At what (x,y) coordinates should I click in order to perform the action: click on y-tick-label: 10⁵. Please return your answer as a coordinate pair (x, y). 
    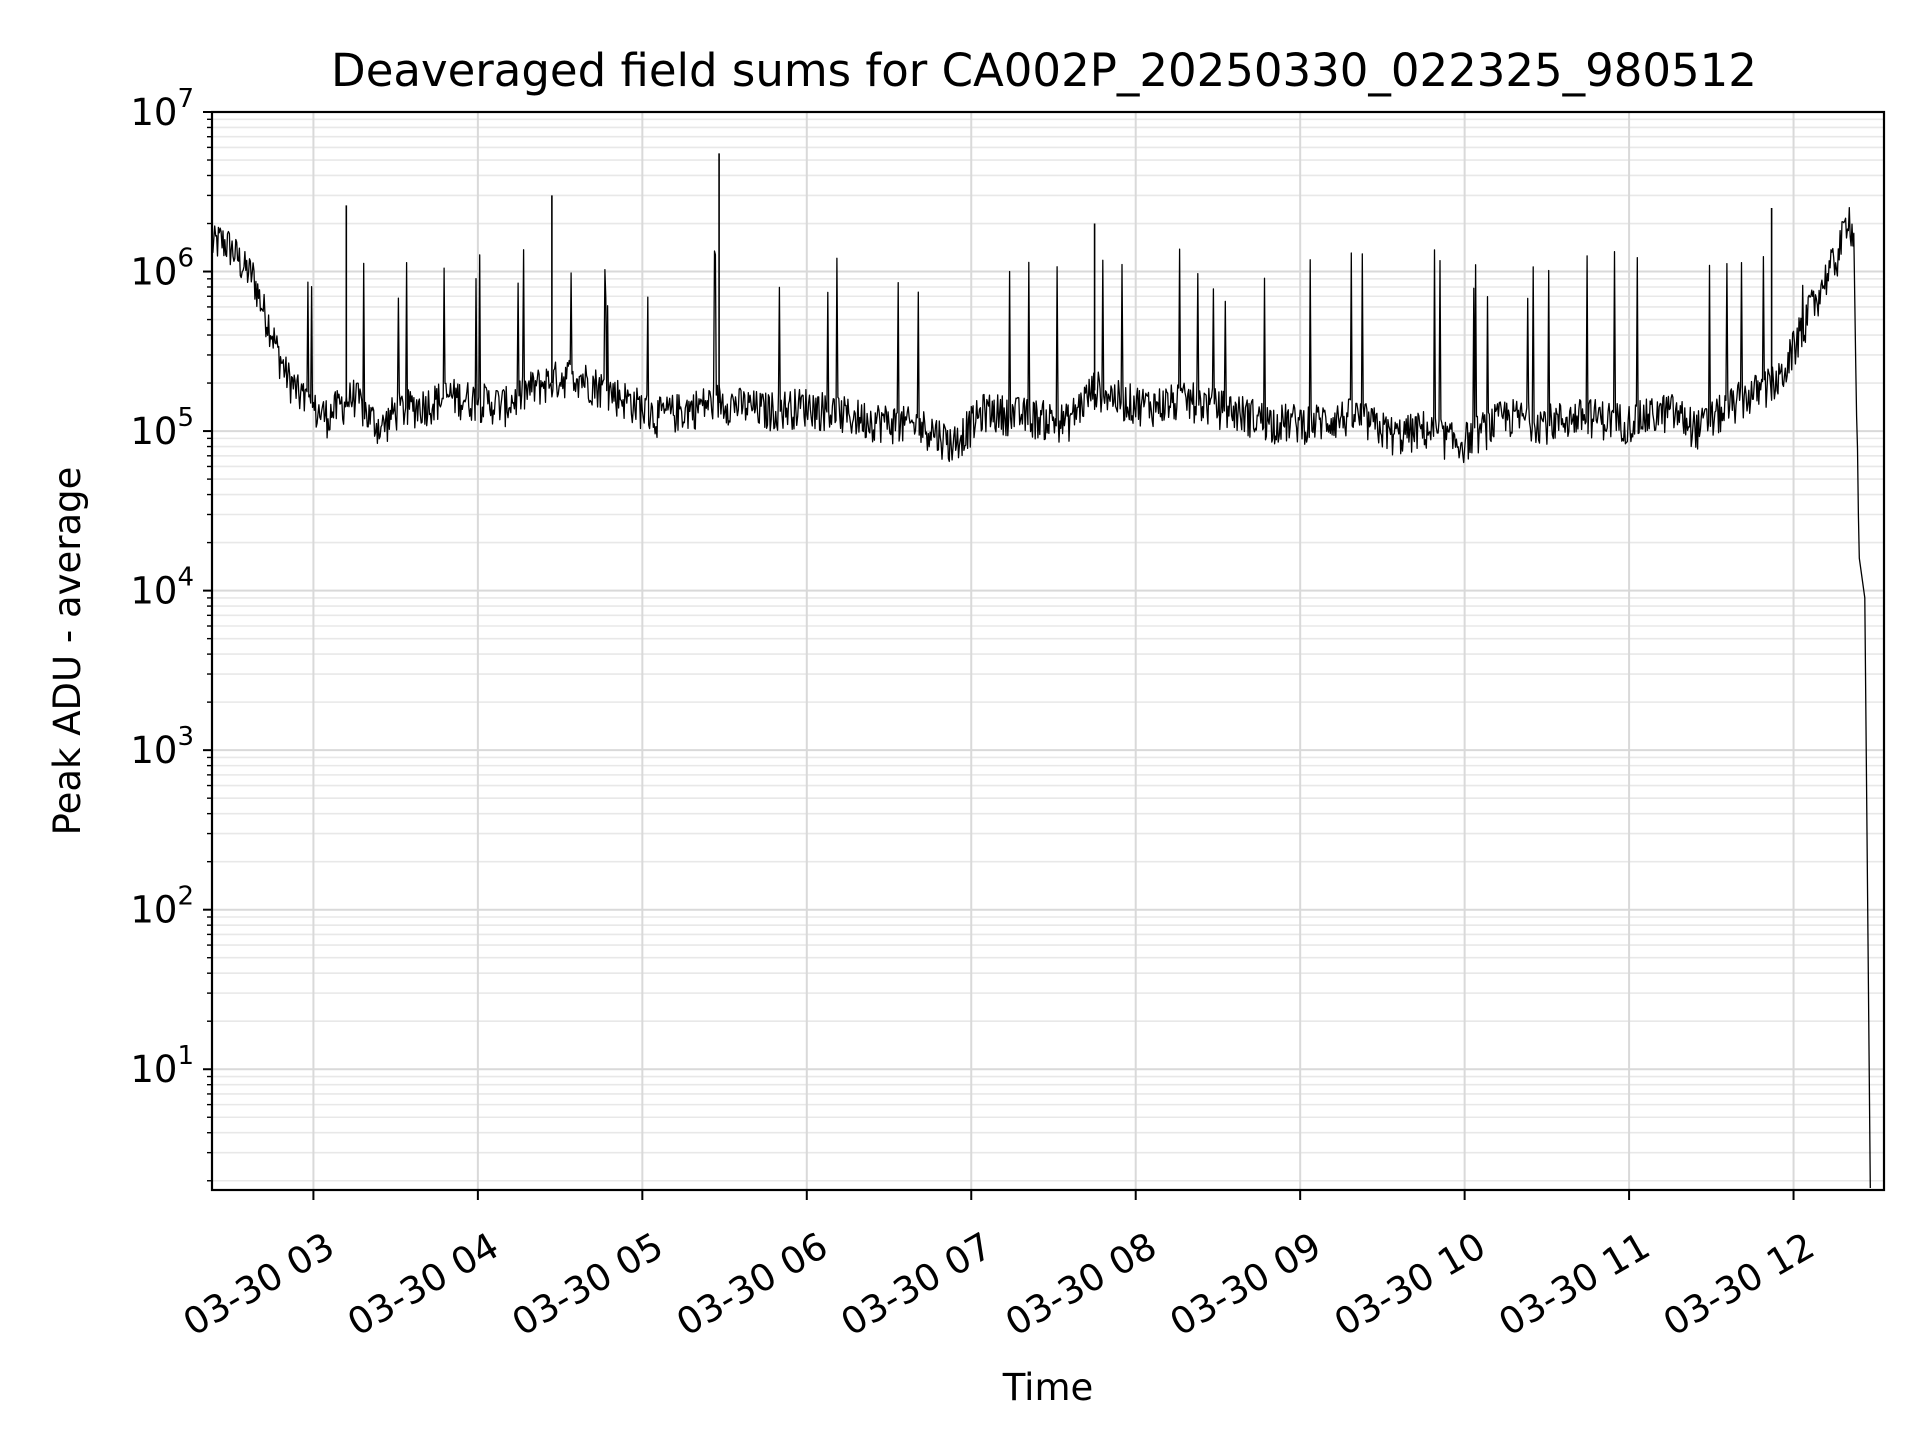
    Looking at the image, I should click on (162, 428).